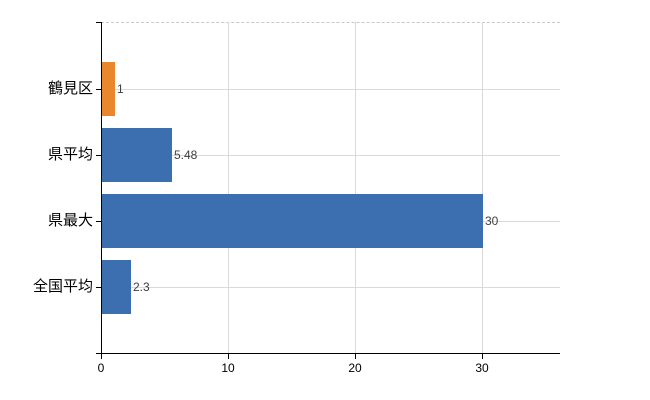  Describe the element at coordinates (141, 287) in the screenshot. I see `value-label: 2.3` at that location.